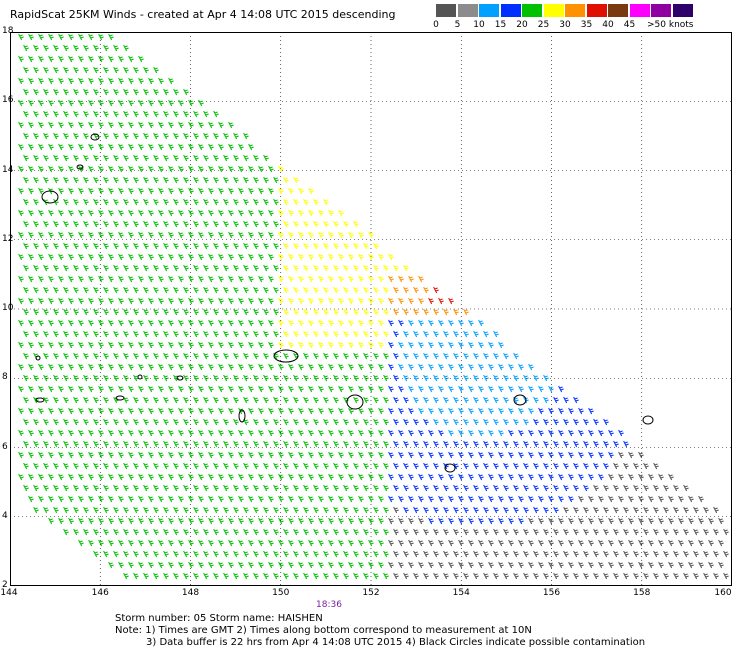 This screenshot has width=740, height=650. What do you see at coordinates (5, 585) in the screenshot?
I see `lat-tick-label: 2` at bounding box center [5, 585].